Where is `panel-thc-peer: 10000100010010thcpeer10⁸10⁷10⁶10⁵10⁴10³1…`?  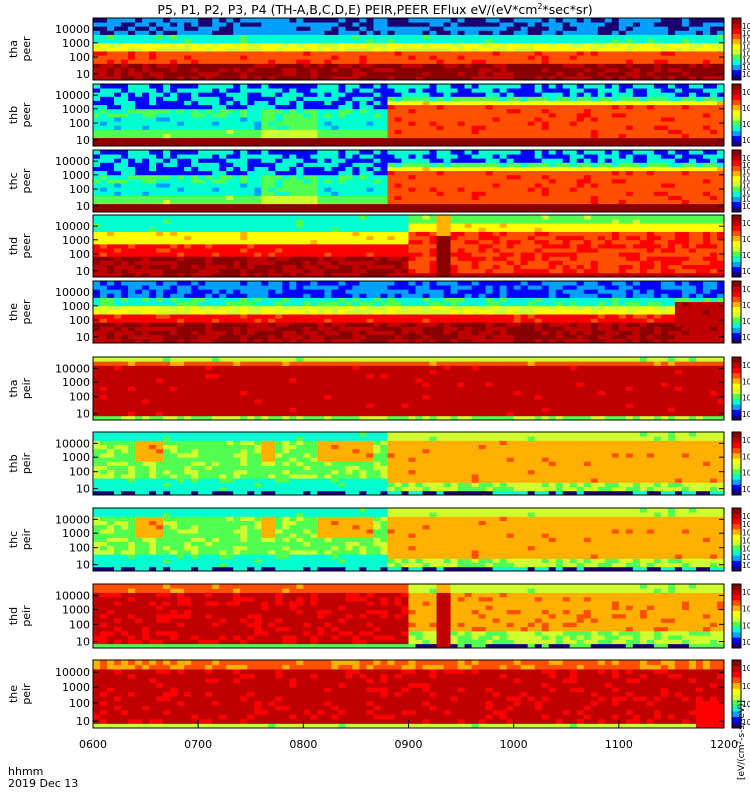
panel-thc-peer: 10000100010010thcpeer10⁸10⁷10⁶10⁵10⁴10³1… is located at coordinates (378, 181).